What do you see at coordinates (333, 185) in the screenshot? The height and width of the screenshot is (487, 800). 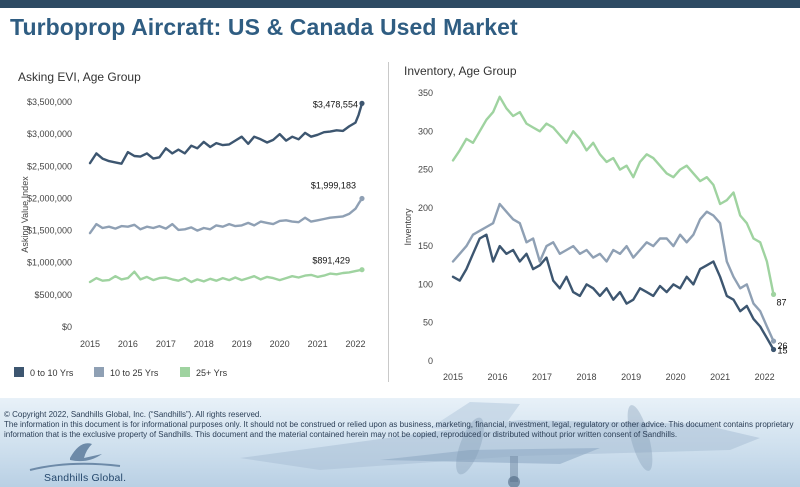 I see `evi-data-label-1: $1,999,183` at bounding box center [333, 185].